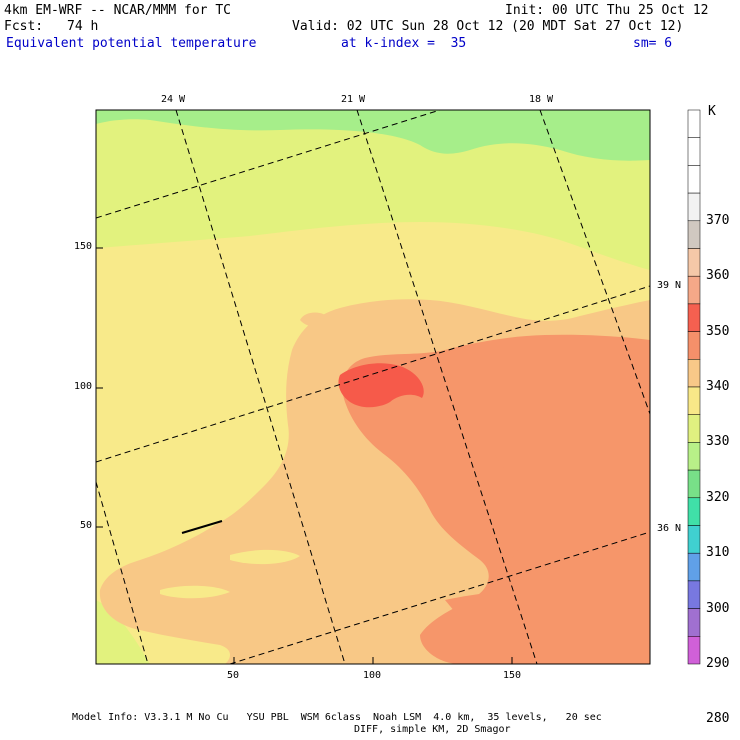 The image size is (740, 740). I want to click on longitude-label: 21 W, so click(353, 99).